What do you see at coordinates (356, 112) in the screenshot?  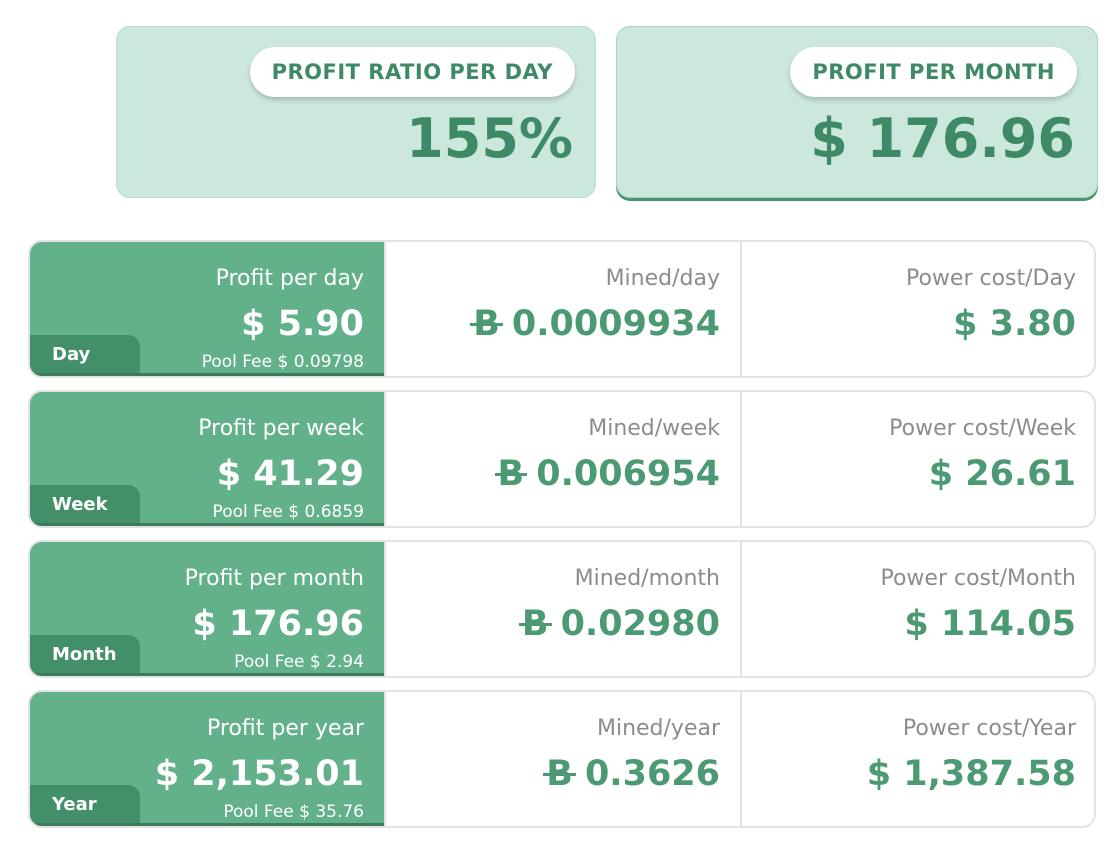 I see `profit-ratio-card: PROFIT RATIO PER DAY 155%` at bounding box center [356, 112].